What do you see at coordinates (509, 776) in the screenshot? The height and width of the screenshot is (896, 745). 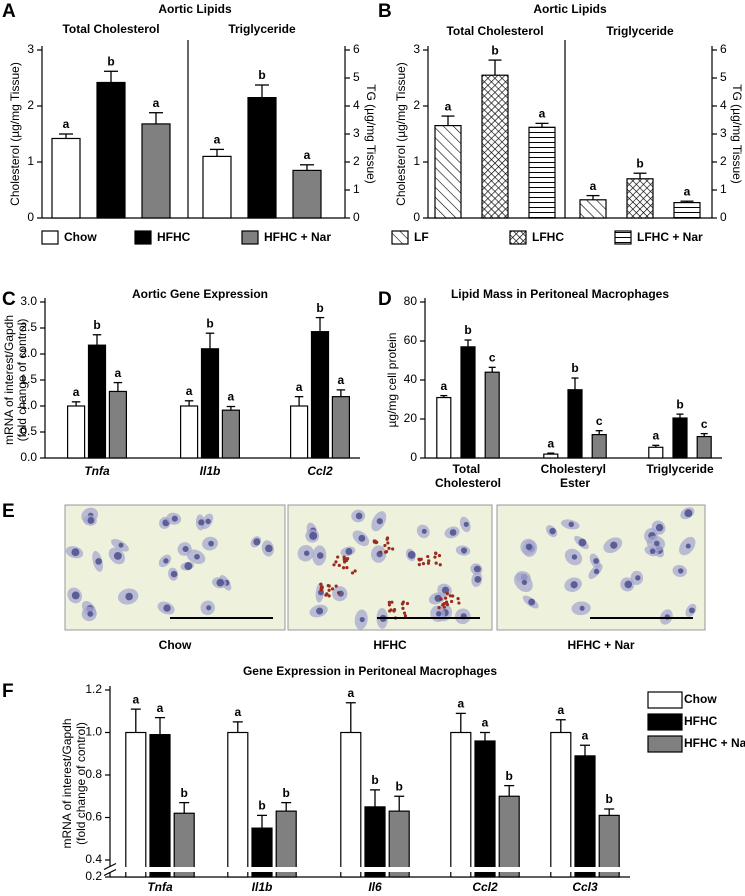 I see `significance-label: b` at bounding box center [509, 776].